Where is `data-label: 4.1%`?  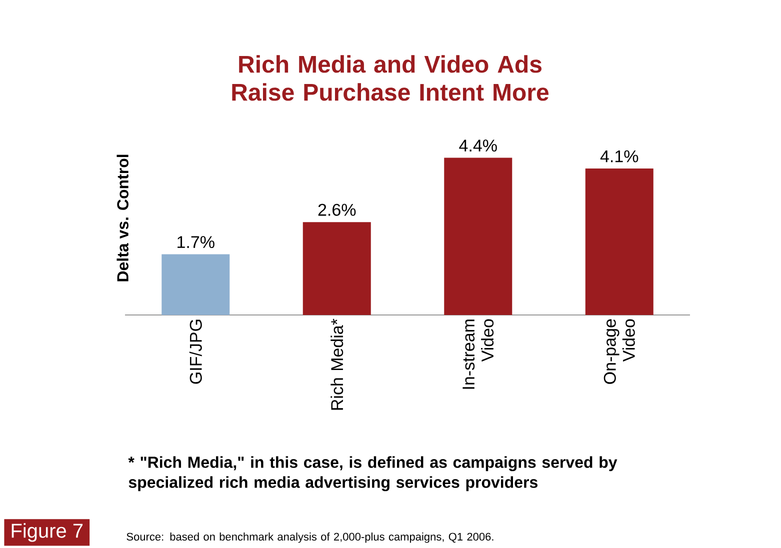 data-label: 4.1% is located at coordinates (619, 156).